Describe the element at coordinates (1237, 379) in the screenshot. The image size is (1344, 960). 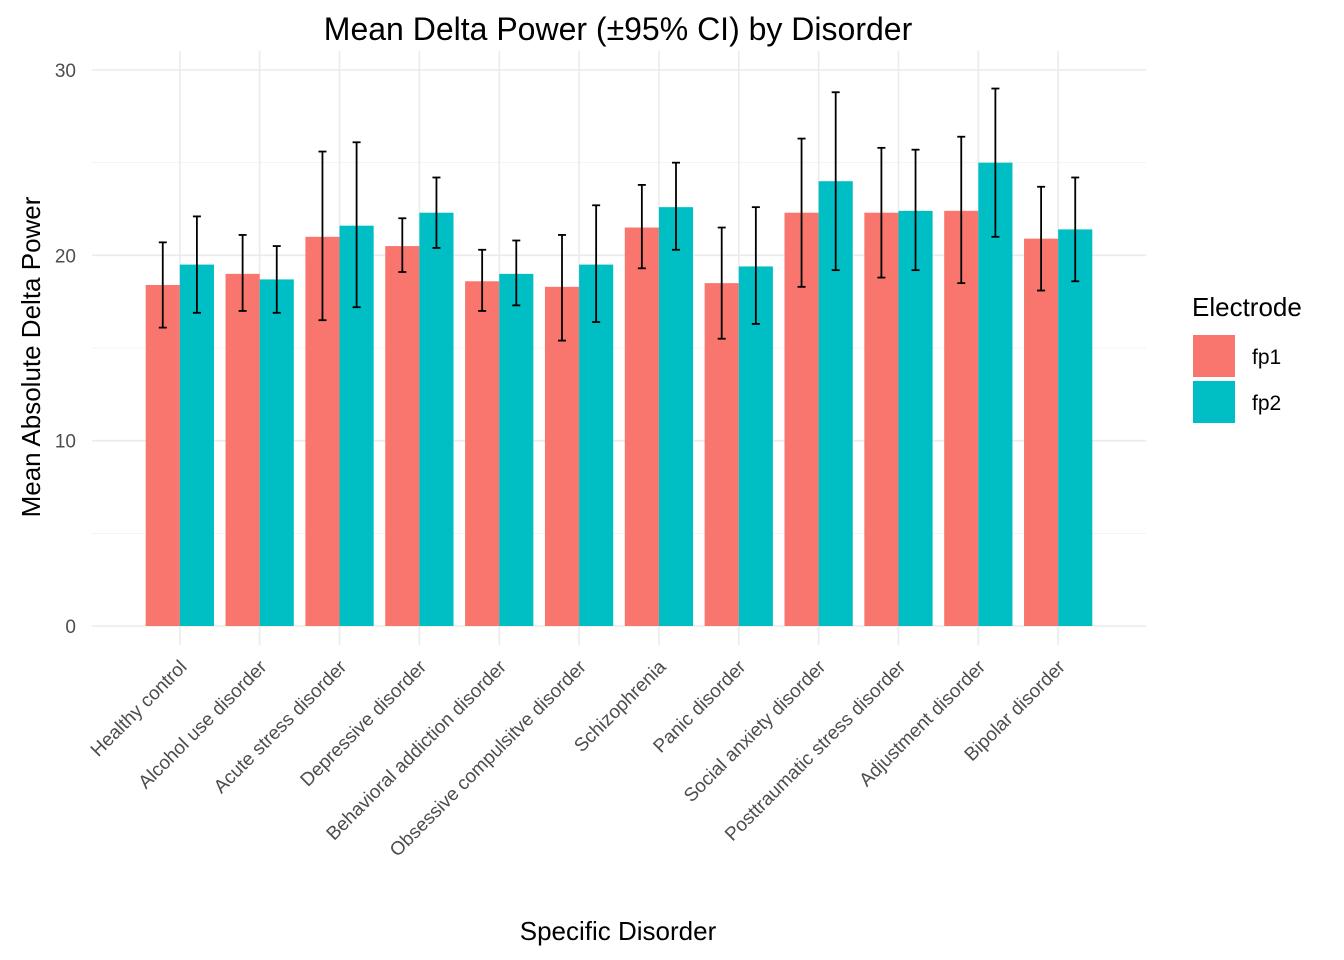
I see `legend-items: fp1 fp2` at that location.